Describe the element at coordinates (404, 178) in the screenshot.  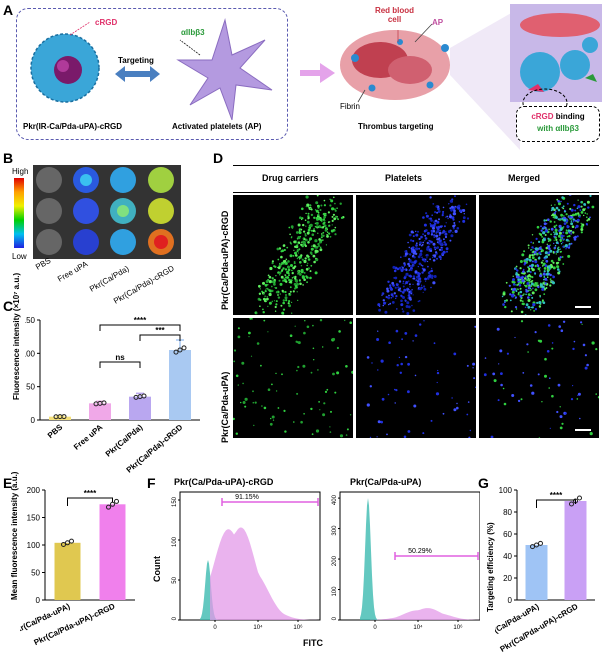
I see `d-col-platelets: Platelets` at that location.